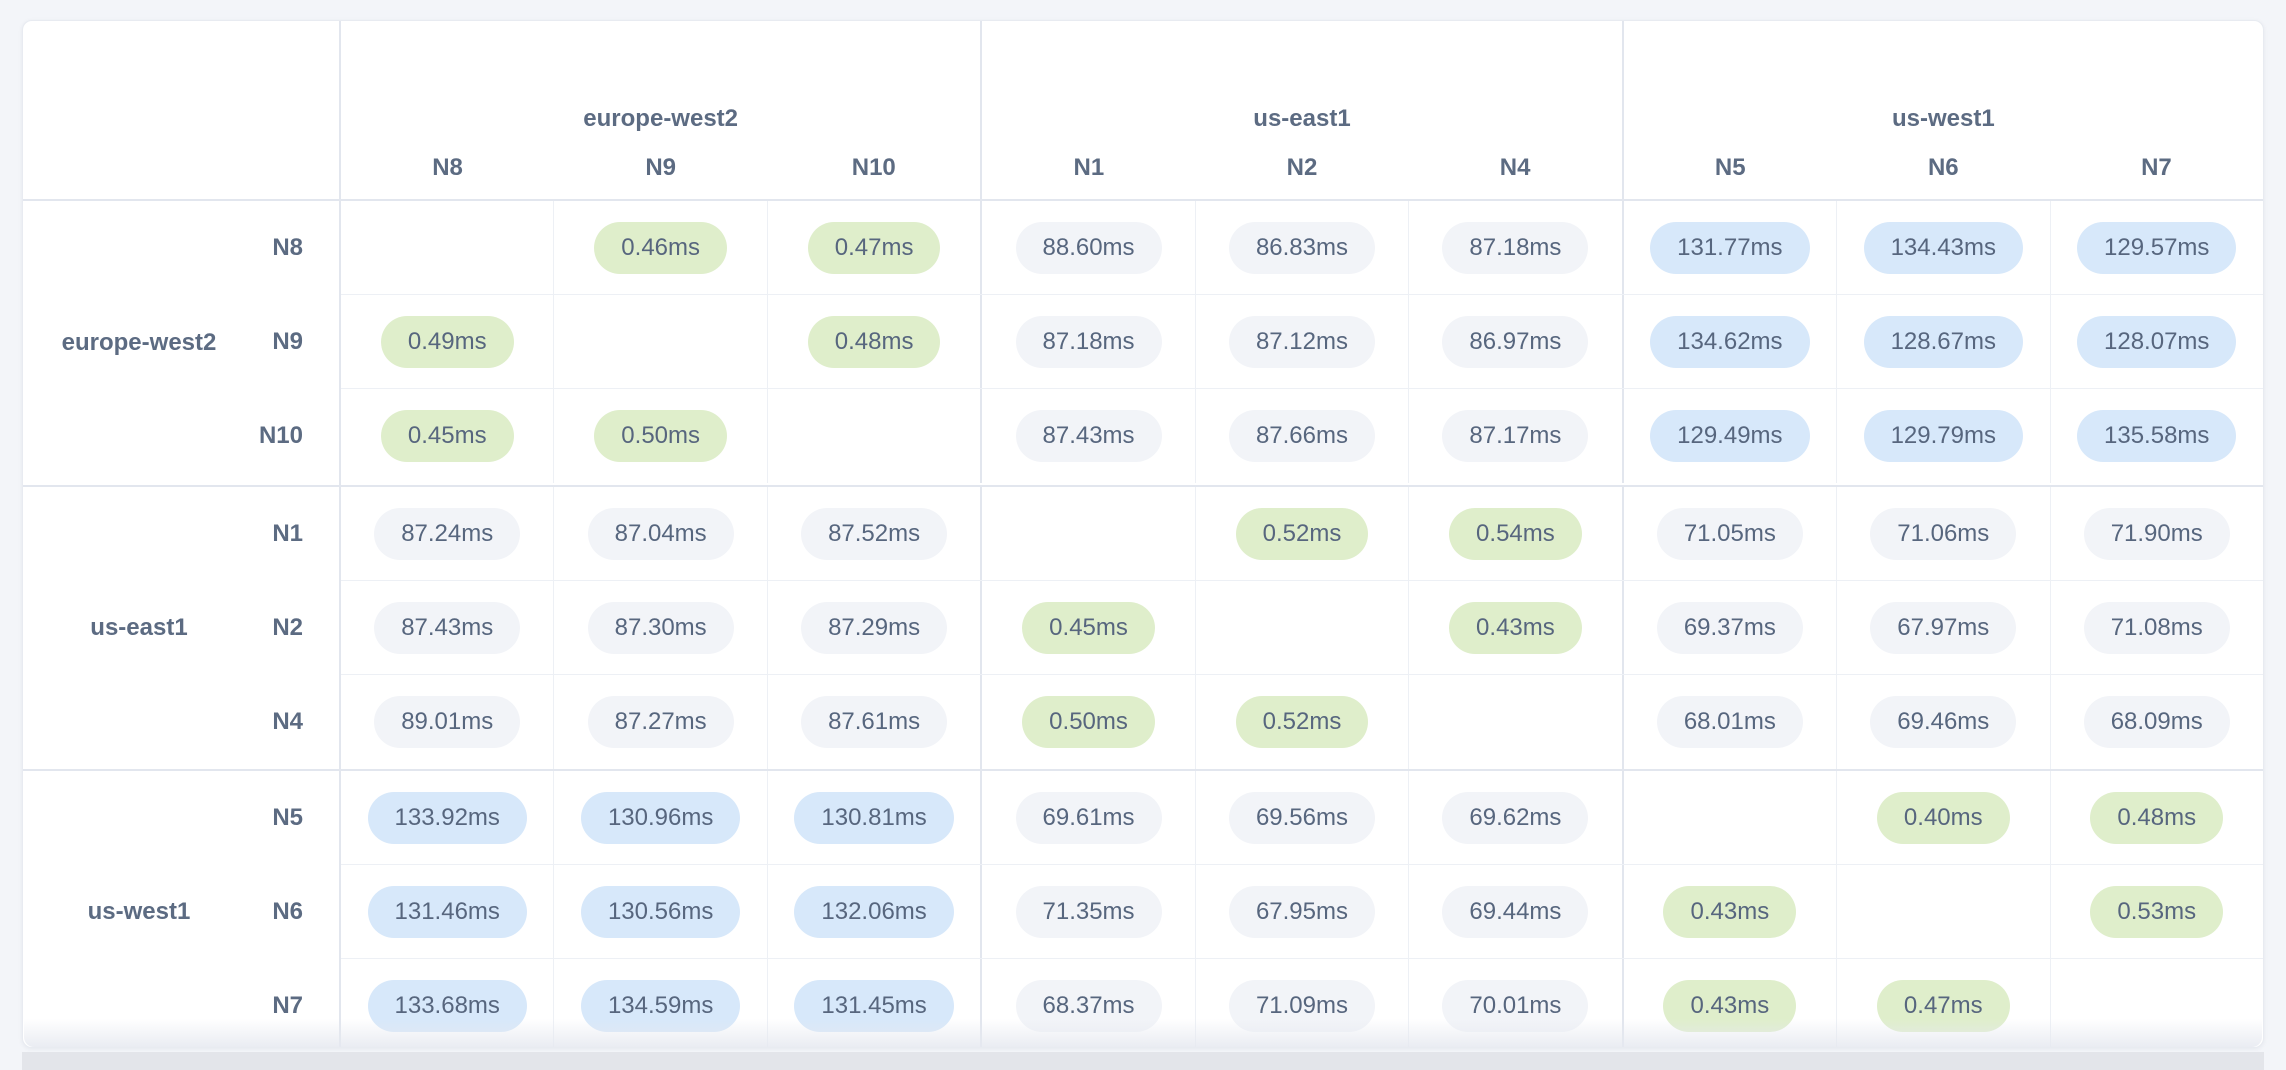 The width and height of the screenshot is (2286, 1070). What do you see at coordinates (1143, 1061) in the screenshot?
I see `bottom-scroll-bar` at bounding box center [1143, 1061].